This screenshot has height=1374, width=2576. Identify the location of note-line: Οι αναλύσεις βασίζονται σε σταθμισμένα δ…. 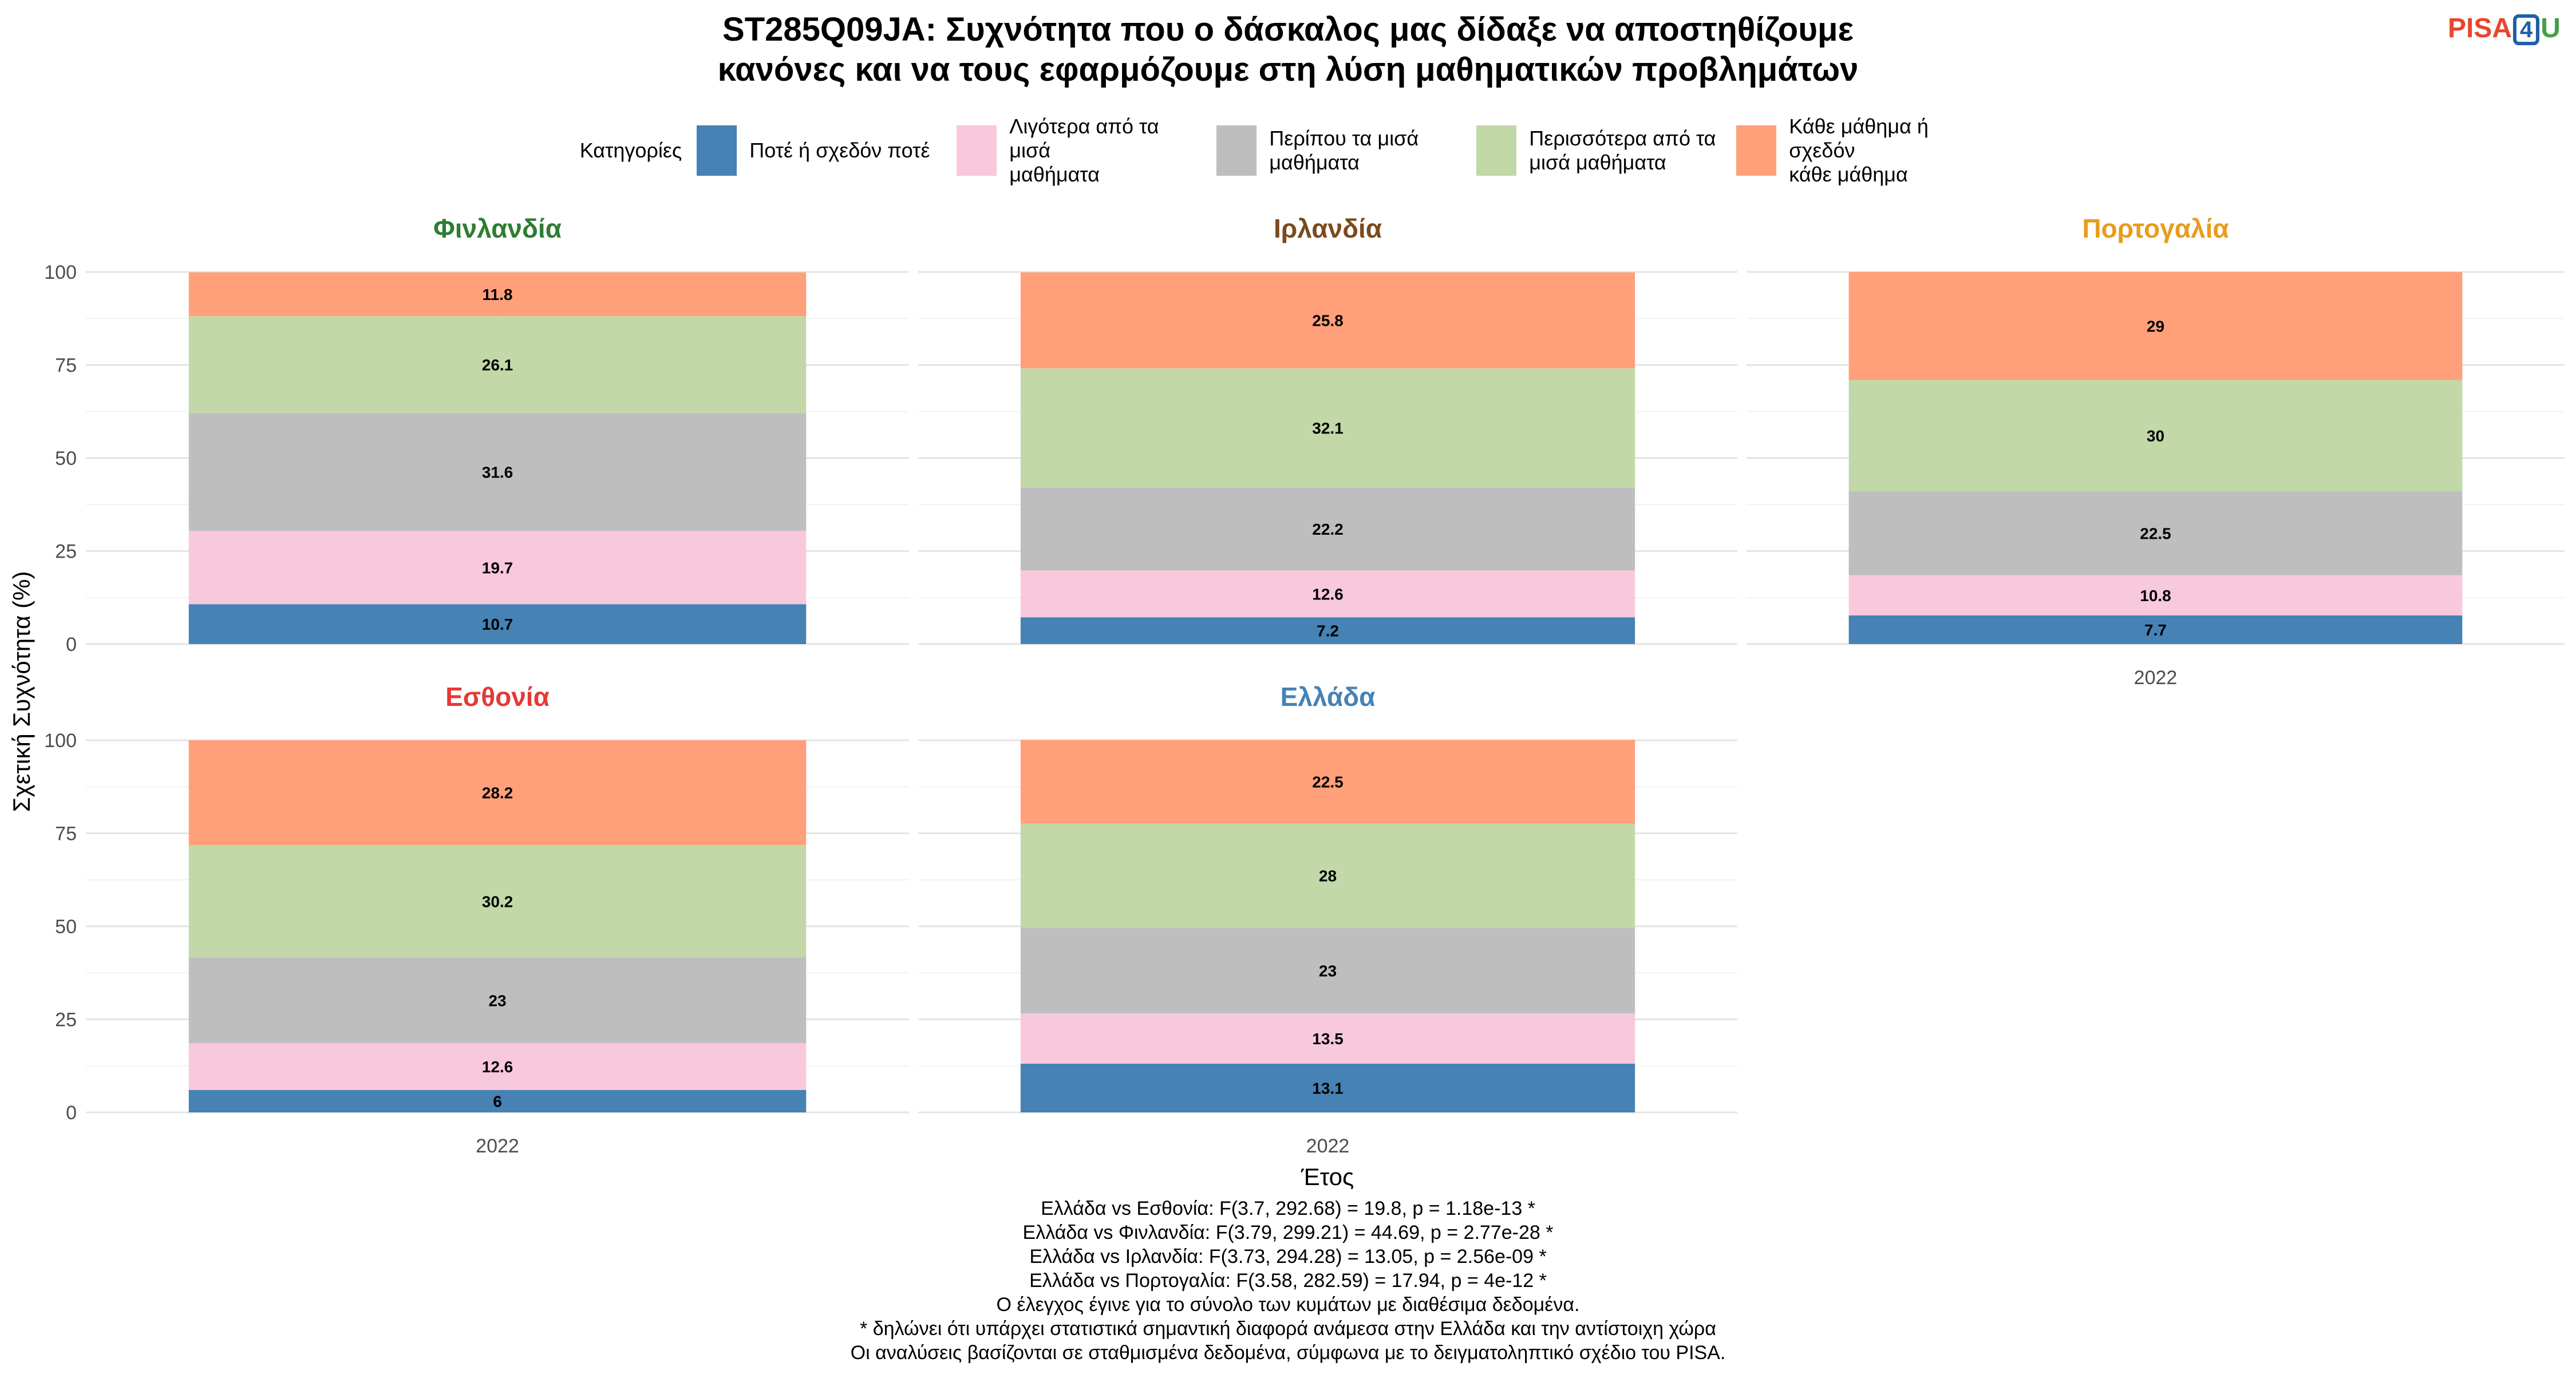
(1288, 1353).